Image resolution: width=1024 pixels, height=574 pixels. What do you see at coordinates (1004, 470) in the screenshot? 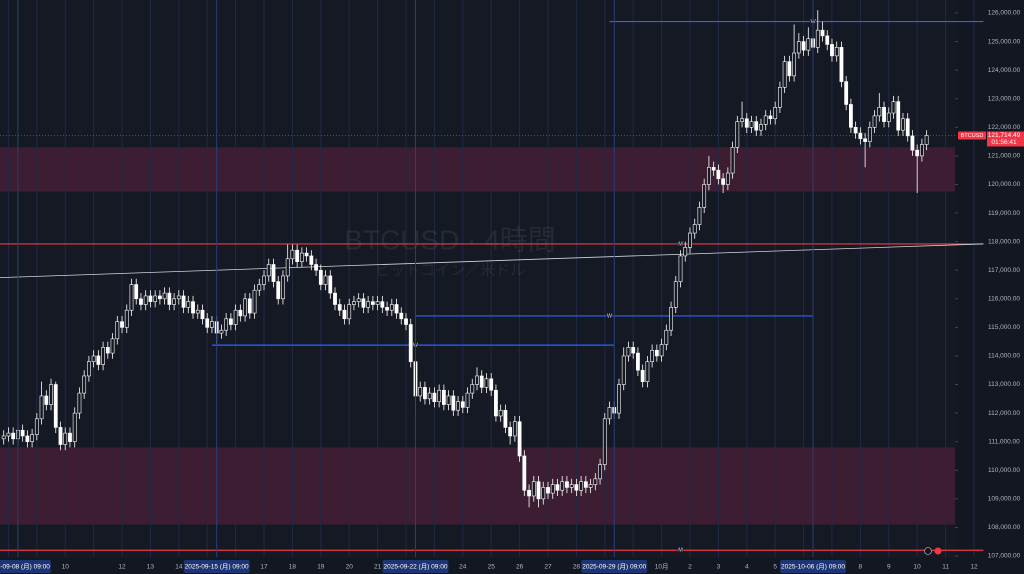
I see `y-tick-label: 110,000.00` at bounding box center [1004, 470].